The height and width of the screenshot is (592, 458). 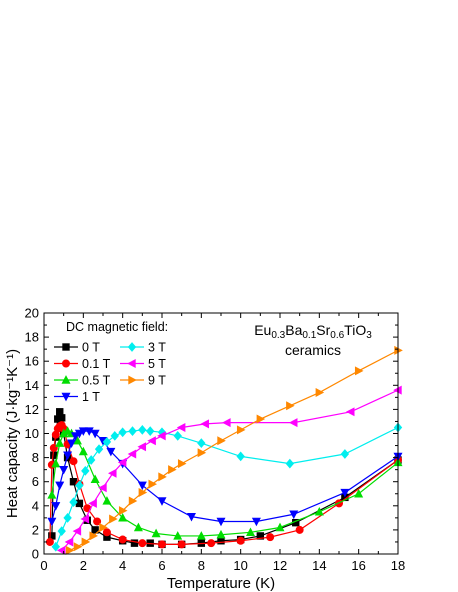 What do you see at coordinates (35, 481) in the screenshot?
I see `y-tick-label: 6` at bounding box center [35, 481].